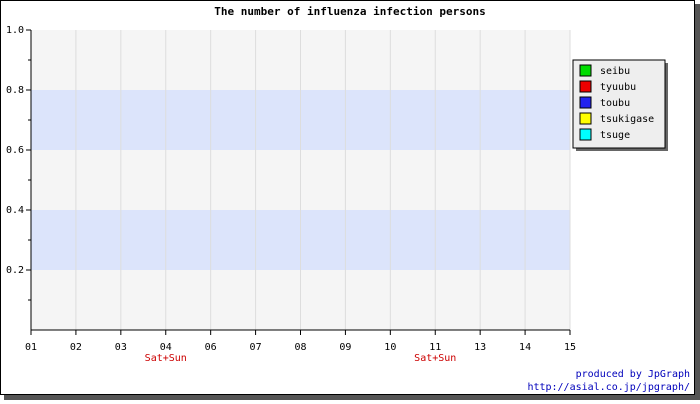  What do you see at coordinates (525, 347) in the screenshot?
I see `x-tick-label: 14` at bounding box center [525, 347].